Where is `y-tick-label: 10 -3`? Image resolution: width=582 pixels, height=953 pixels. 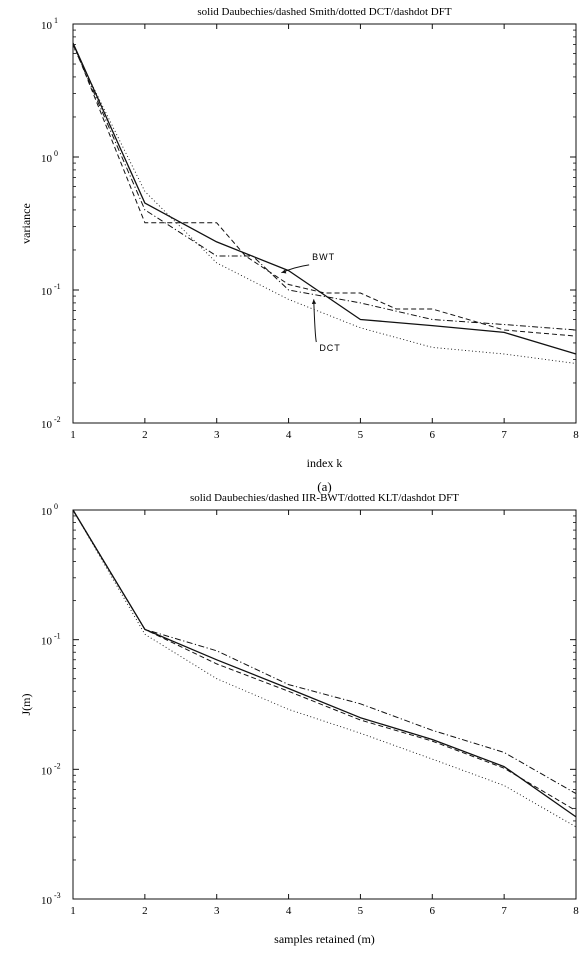
y-tick-label: 10 -3 is located at coordinates (51, 899).